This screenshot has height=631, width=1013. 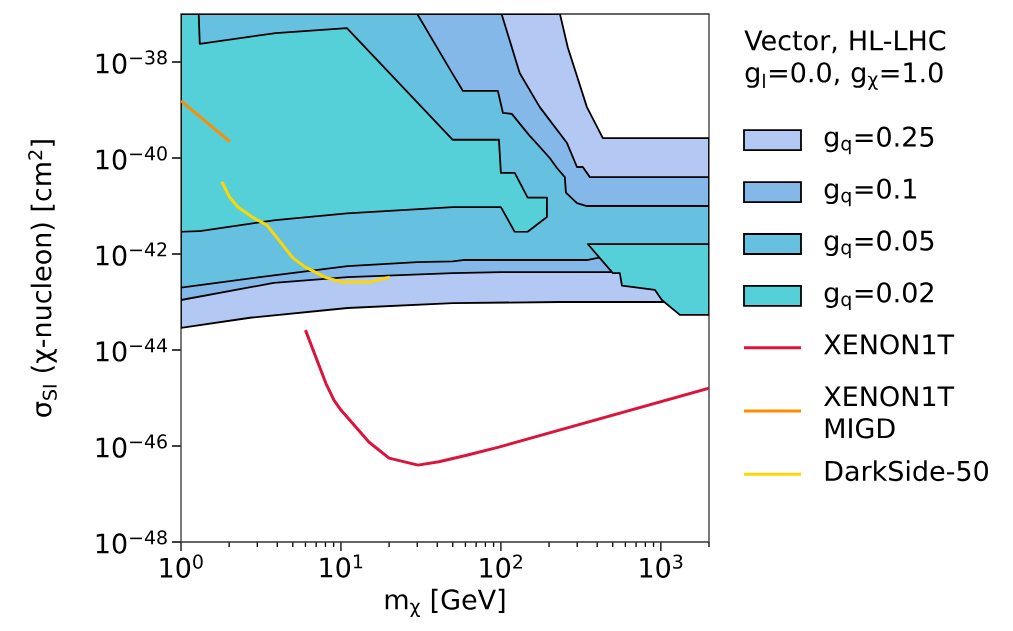 I want to click on legend-label: g$_{q}$=0.1, so click(x=870, y=192).